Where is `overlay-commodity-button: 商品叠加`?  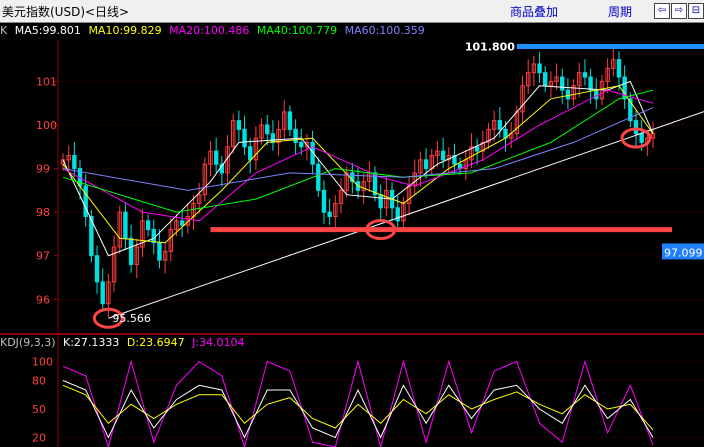
overlay-commodity-button: 商品叠加 is located at coordinates (534, 12).